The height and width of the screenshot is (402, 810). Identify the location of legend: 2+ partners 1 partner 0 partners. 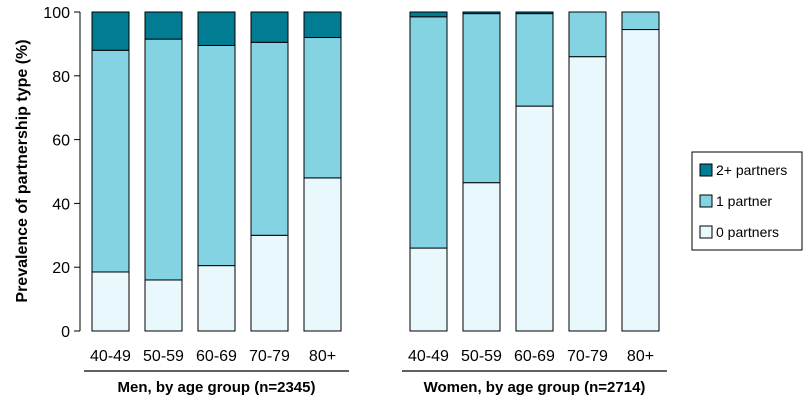
(747, 201).